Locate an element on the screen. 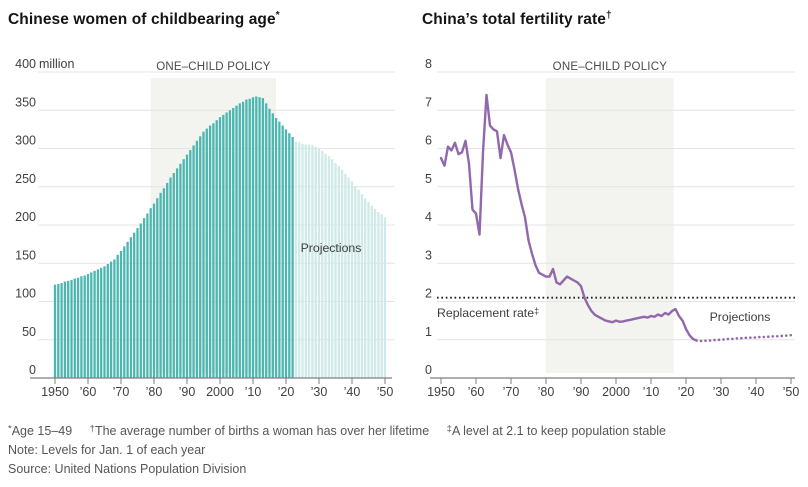  footnote-age: *Age 15–49 is located at coordinates (40, 430).